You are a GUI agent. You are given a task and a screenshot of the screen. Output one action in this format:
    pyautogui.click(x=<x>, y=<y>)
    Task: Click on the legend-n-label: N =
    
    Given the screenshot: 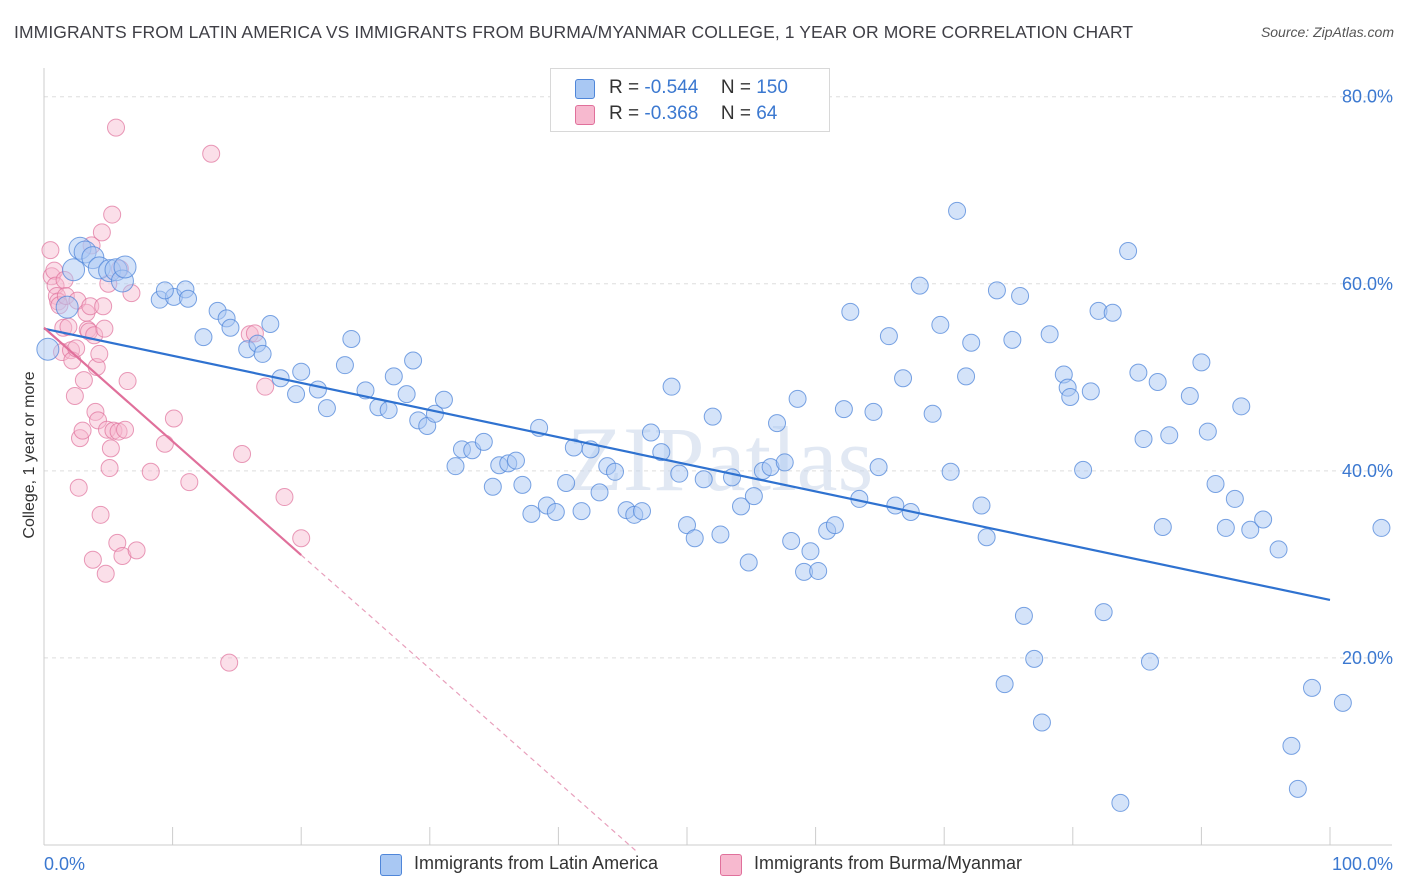 What is the action you would take?
    pyautogui.click(x=735, y=113)
    